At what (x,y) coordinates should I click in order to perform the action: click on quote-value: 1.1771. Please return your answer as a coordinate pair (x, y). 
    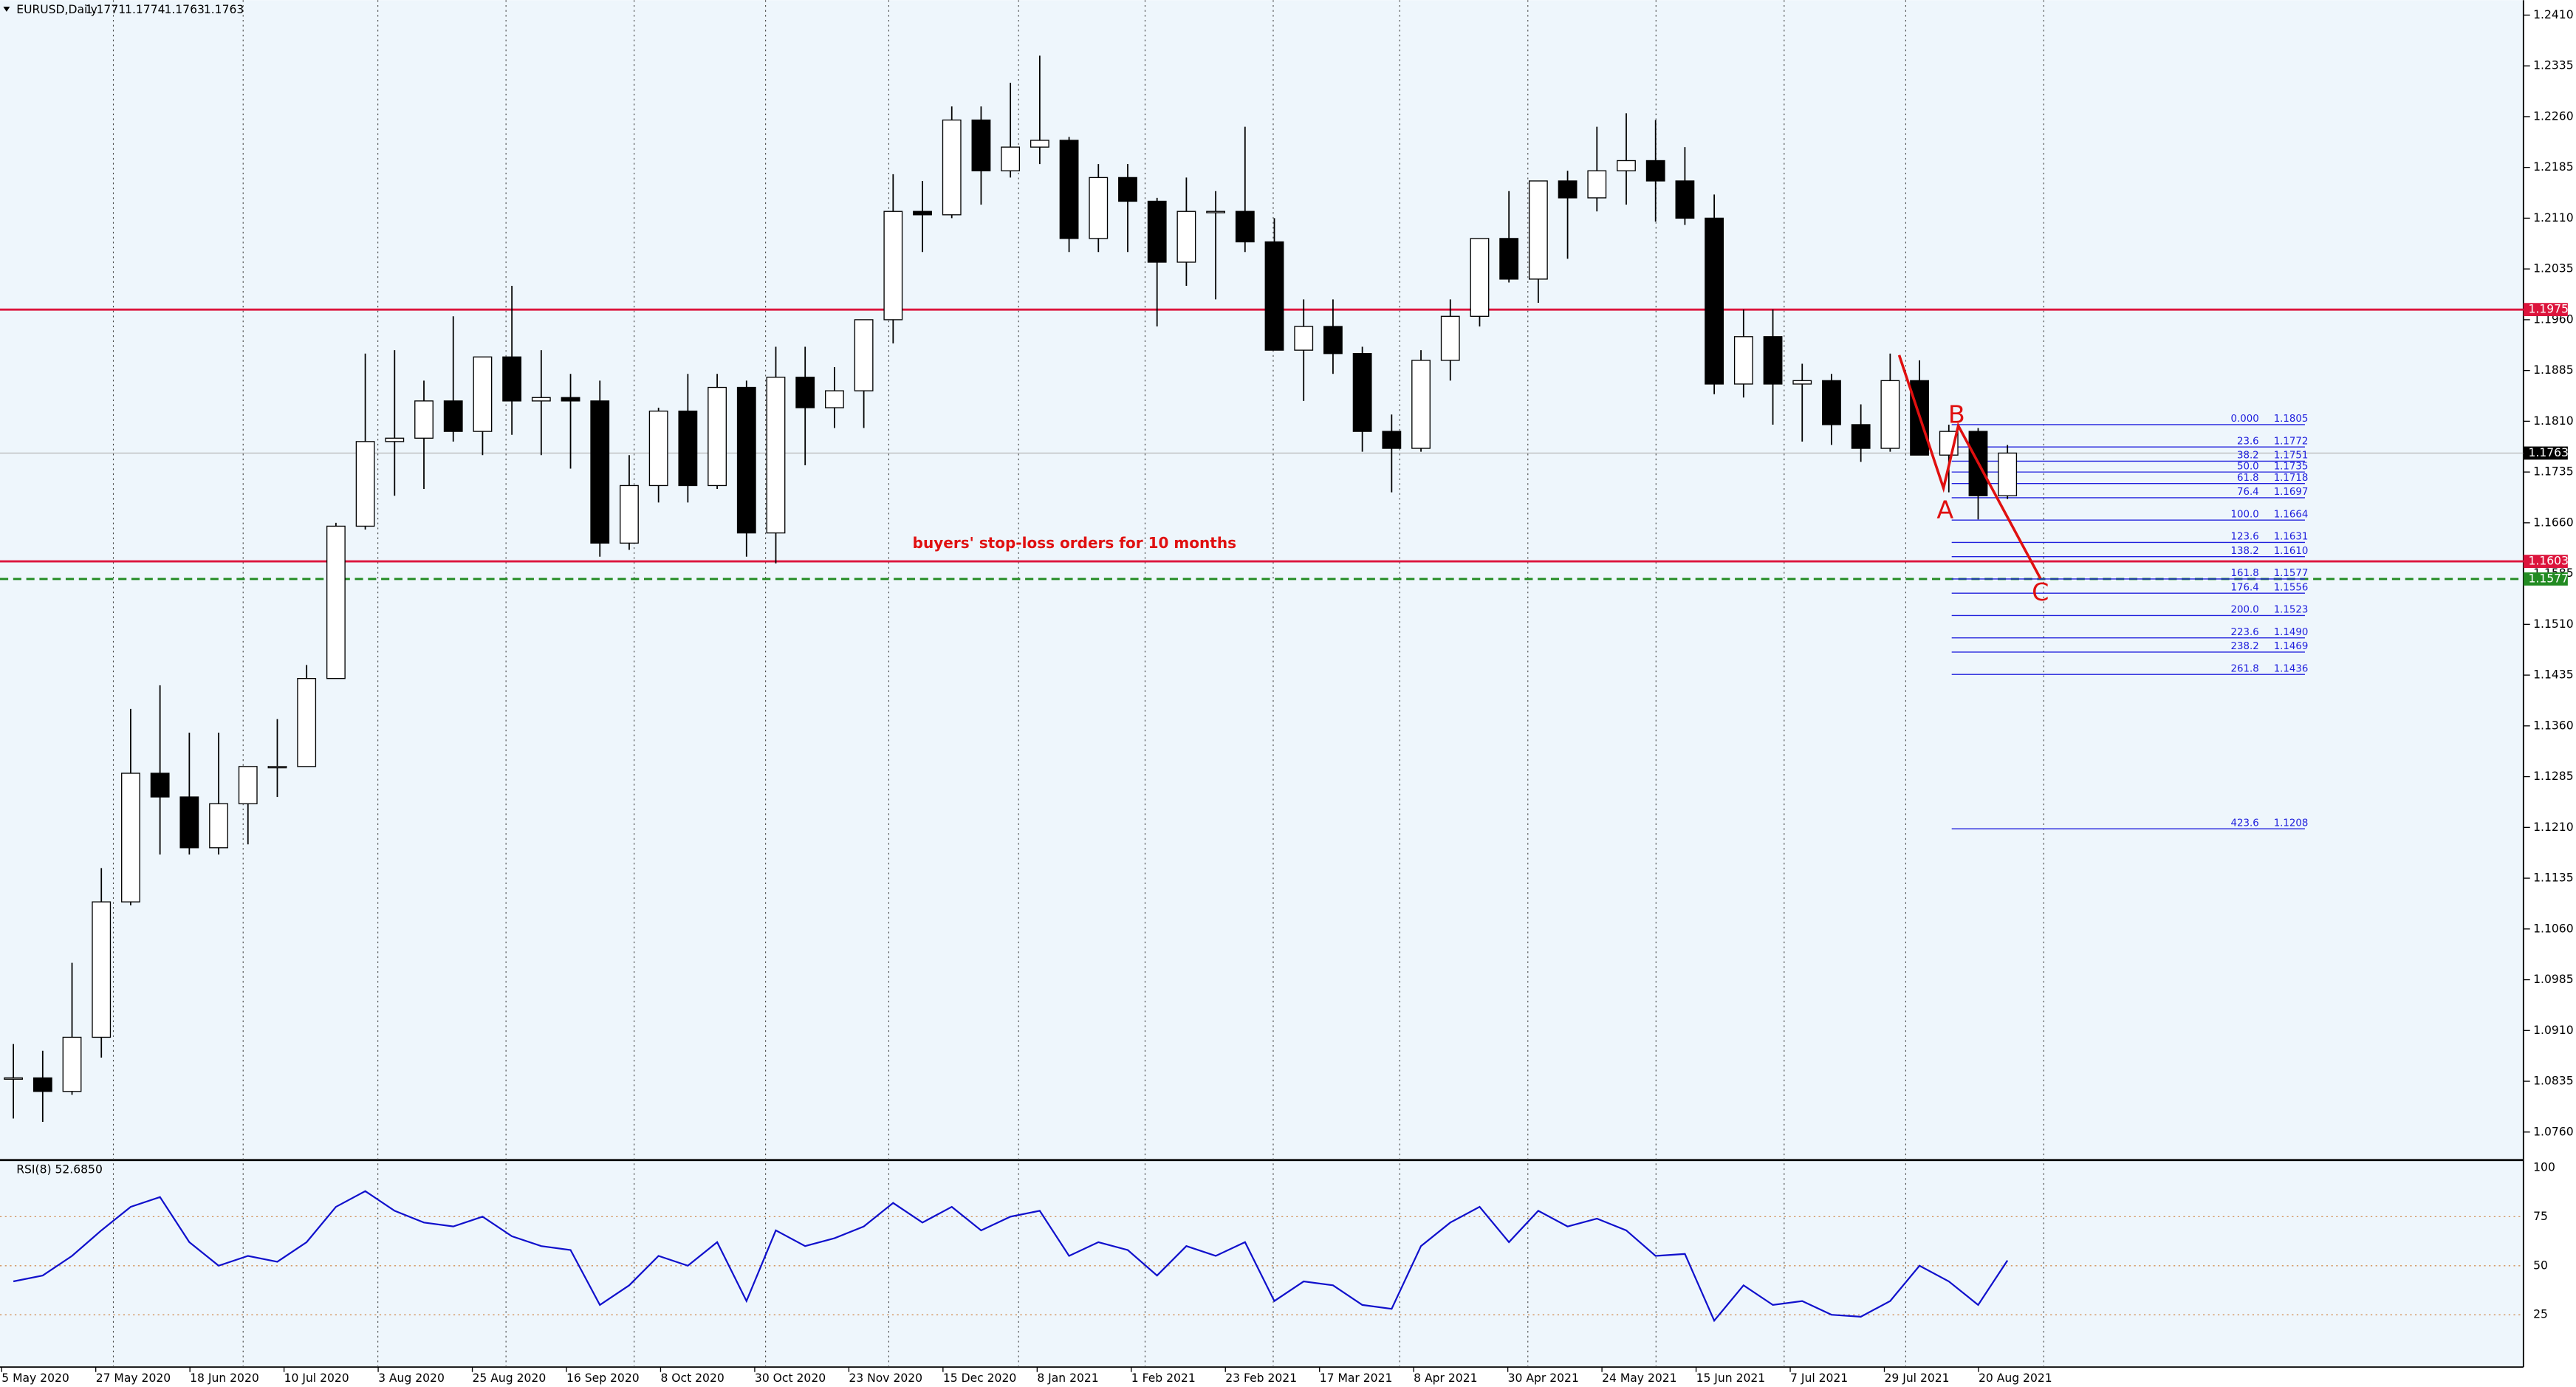
    Looking at the image, I should click on (106, 9).